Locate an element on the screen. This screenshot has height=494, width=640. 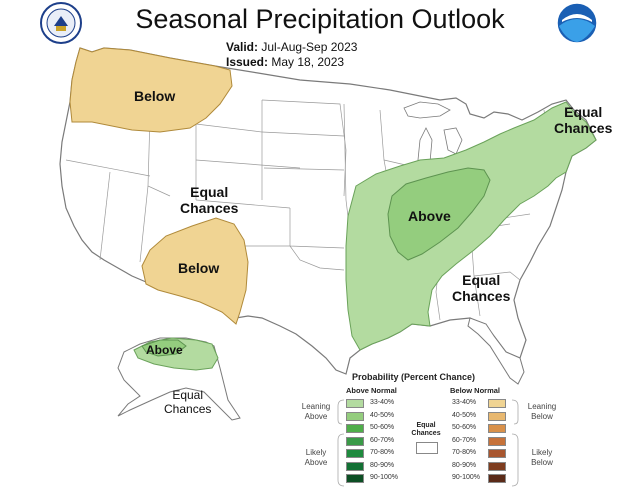
issued-line: Issued: May 18, 2023 is located at coordinates (285, 62).